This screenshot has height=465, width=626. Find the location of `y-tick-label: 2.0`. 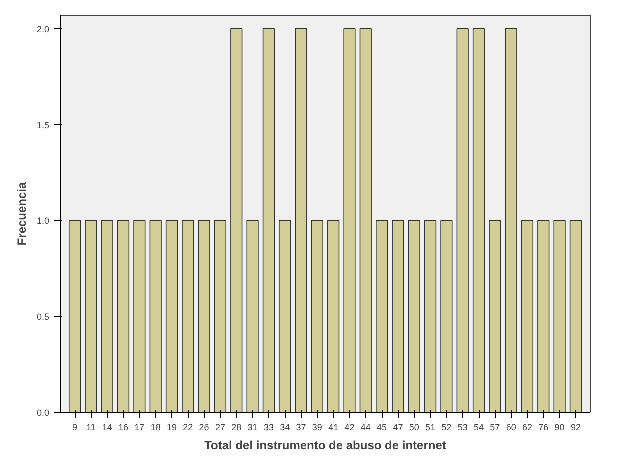

y-tick-label: 2.0 is located at coordinates (43, 29).